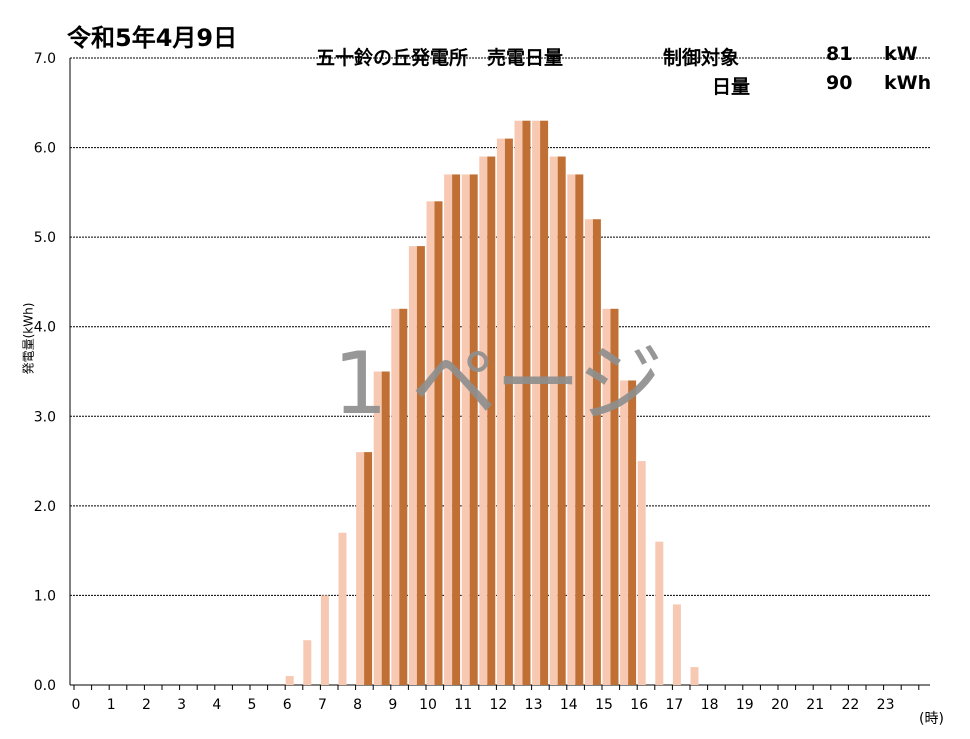 The image size is (970, 739). I want to click on x-tick-label: 14, so click(569, 705).